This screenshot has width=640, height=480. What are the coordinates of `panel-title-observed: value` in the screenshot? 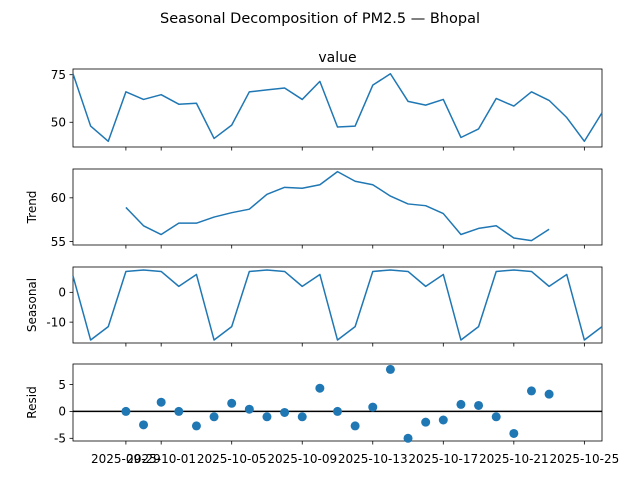 It's located at (337, 58).